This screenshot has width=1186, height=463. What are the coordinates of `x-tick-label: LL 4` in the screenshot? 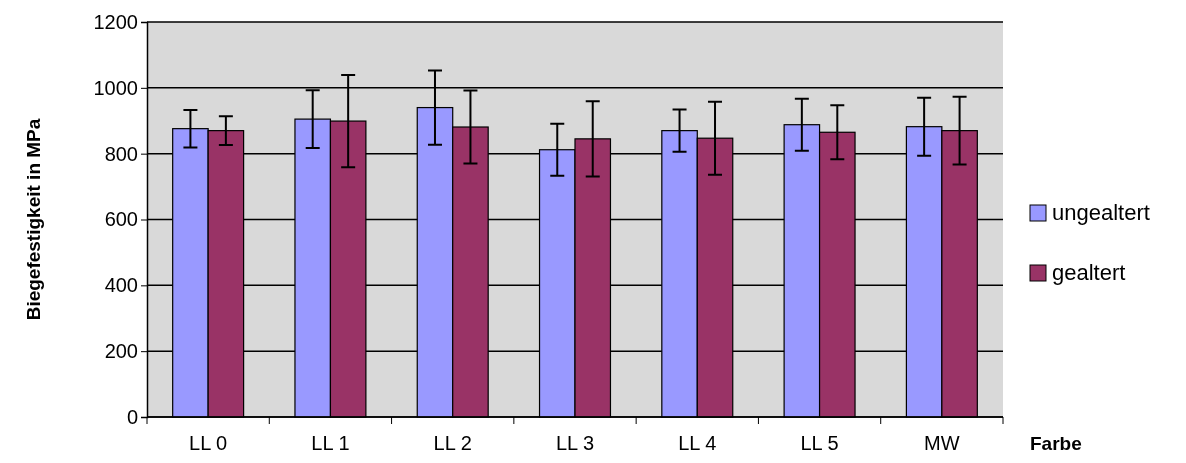 It's located at (697, 443).